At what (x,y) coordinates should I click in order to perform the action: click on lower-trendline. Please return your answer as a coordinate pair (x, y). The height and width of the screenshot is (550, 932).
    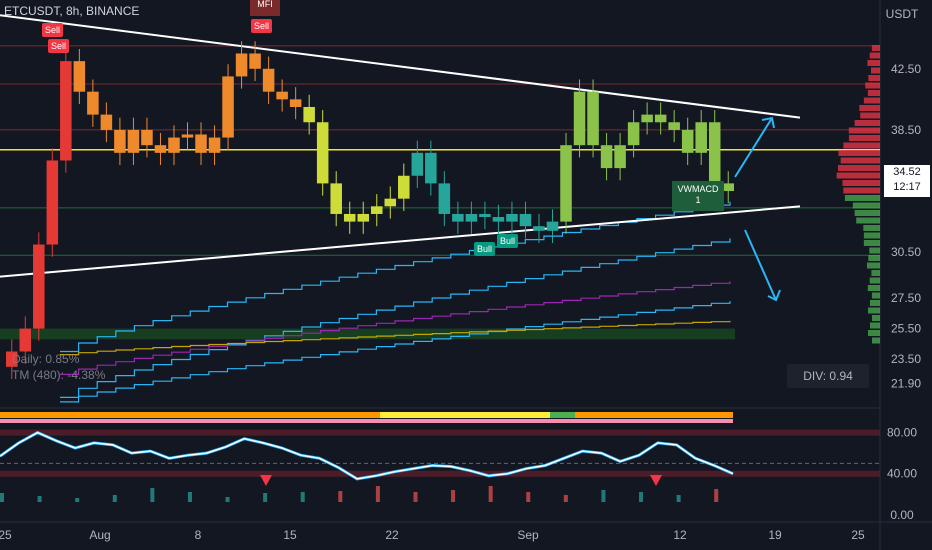
    Looking at the image, I should click on (400, 241).